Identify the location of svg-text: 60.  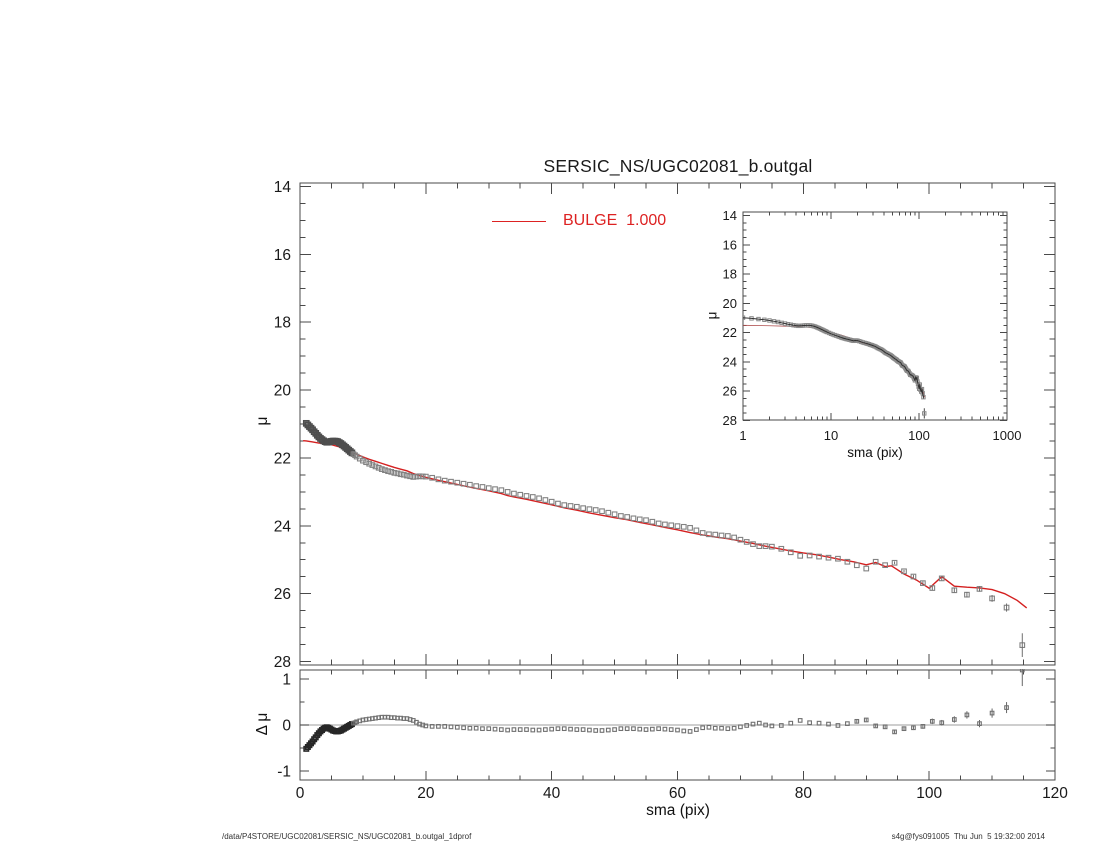
(678, 793).